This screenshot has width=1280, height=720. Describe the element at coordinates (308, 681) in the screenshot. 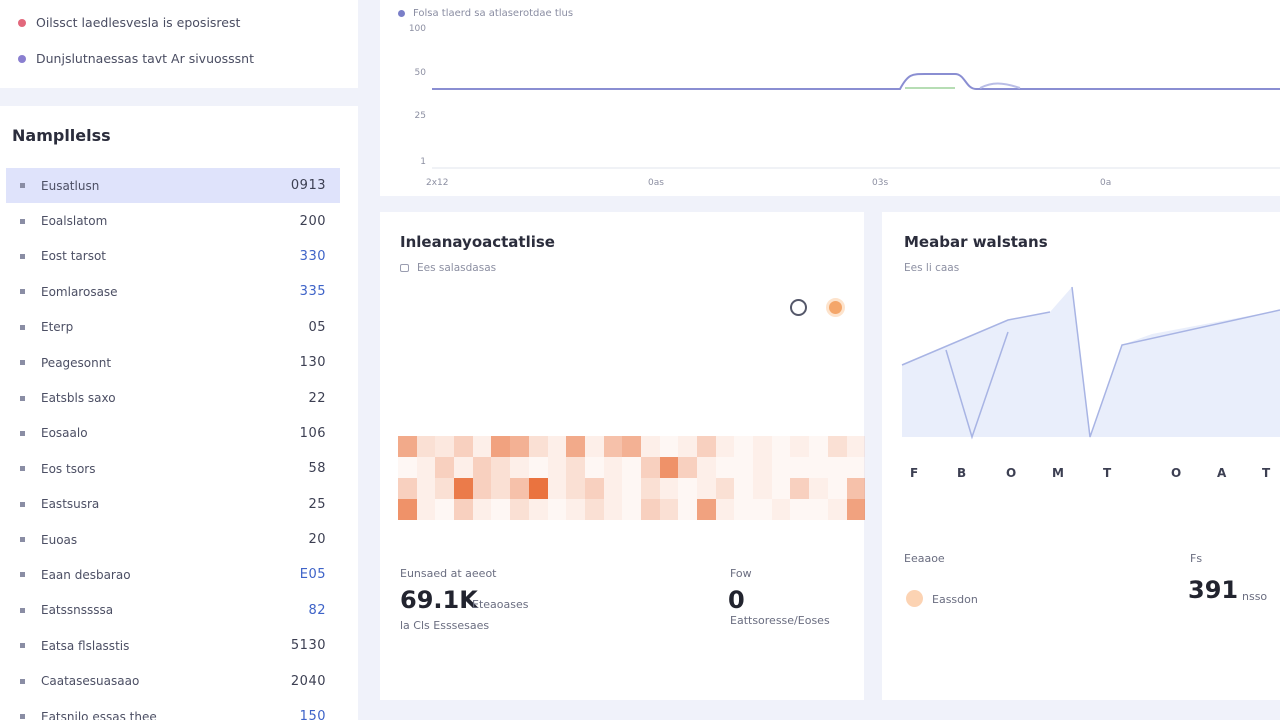

I see `list-item-value: 2040` at that location.